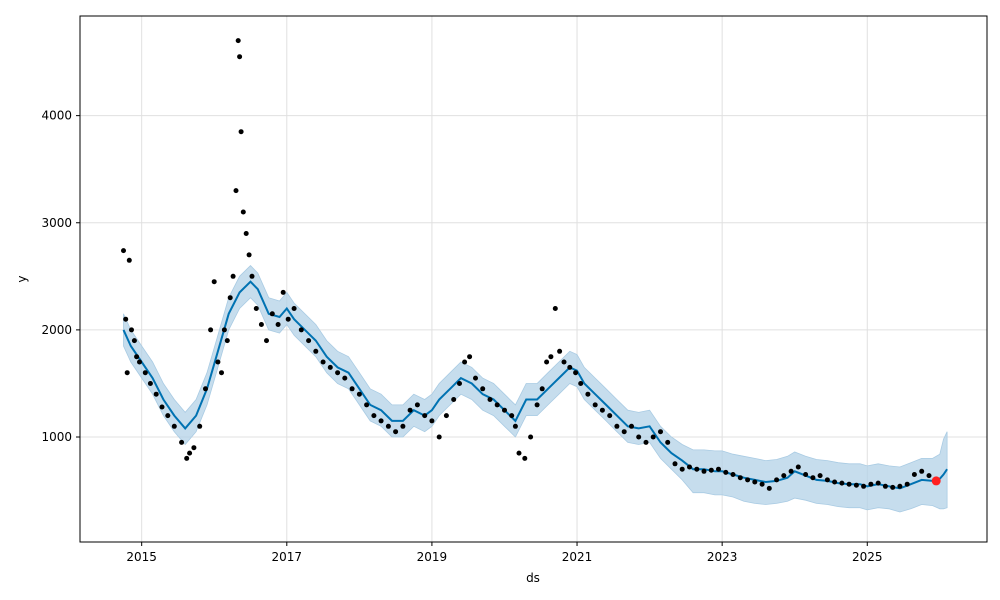  Describe the element at coordinates (533, 578) in the screenshot. I see `x-axis-title: ds` at that location.